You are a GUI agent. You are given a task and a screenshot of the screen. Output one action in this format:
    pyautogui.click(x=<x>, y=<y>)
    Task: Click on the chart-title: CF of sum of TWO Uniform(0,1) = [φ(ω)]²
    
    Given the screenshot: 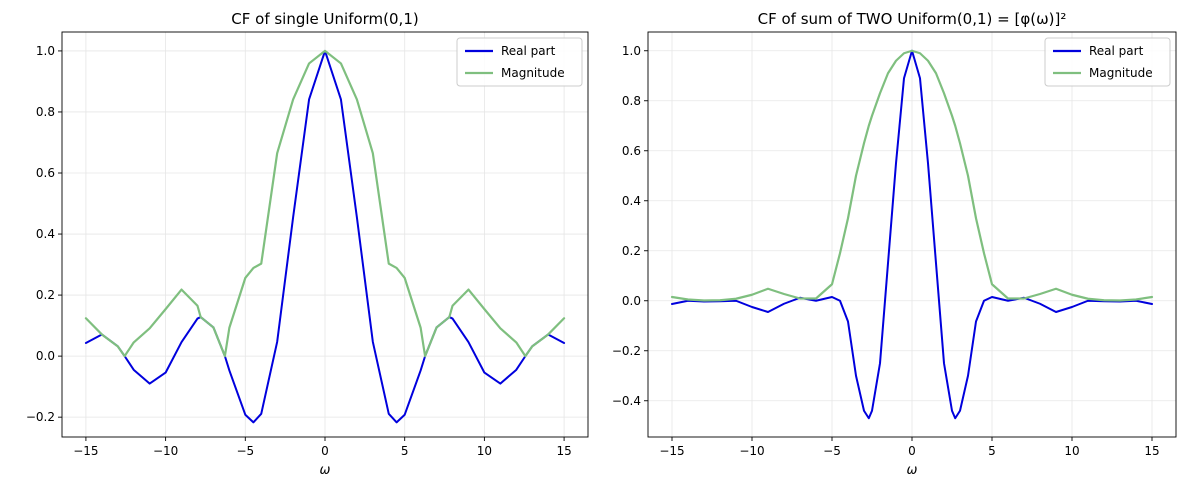 What is the action you would take?
    pyautogui.click(x=912, y=19)
    